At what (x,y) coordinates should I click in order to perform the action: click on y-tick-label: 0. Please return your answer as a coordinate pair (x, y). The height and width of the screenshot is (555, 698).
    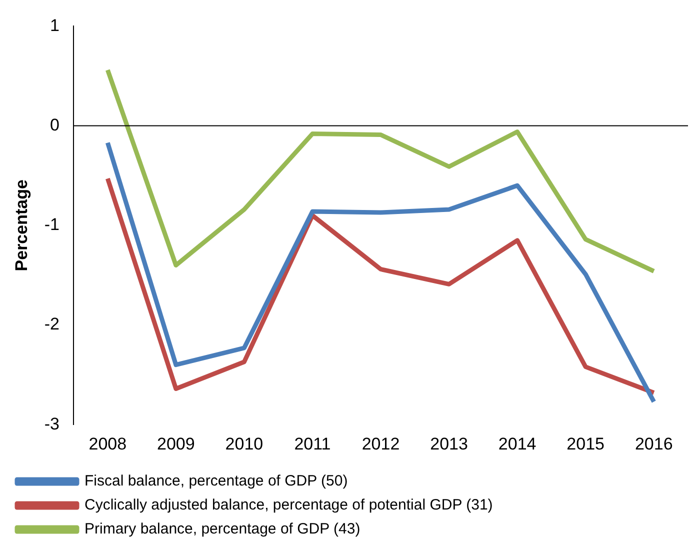
    Looking at the image, I should click on (55, 124).